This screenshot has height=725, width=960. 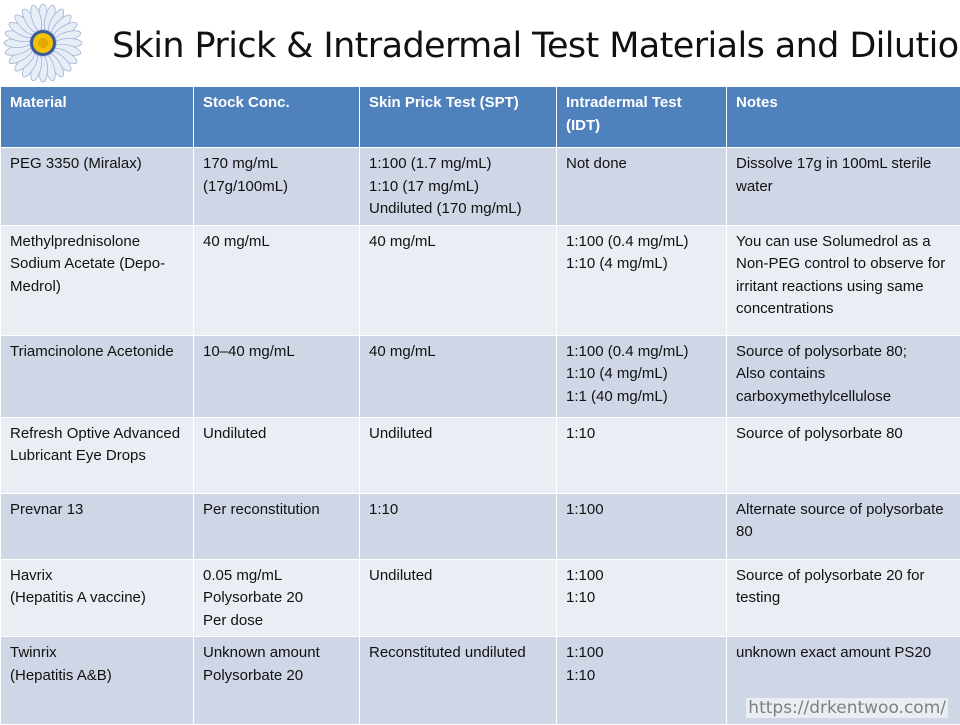 What do you see at coordinates (277, 376) in the screenshot?
I see `cell-stock: 10–40 mg/mL` at bounding box center [277, 376].